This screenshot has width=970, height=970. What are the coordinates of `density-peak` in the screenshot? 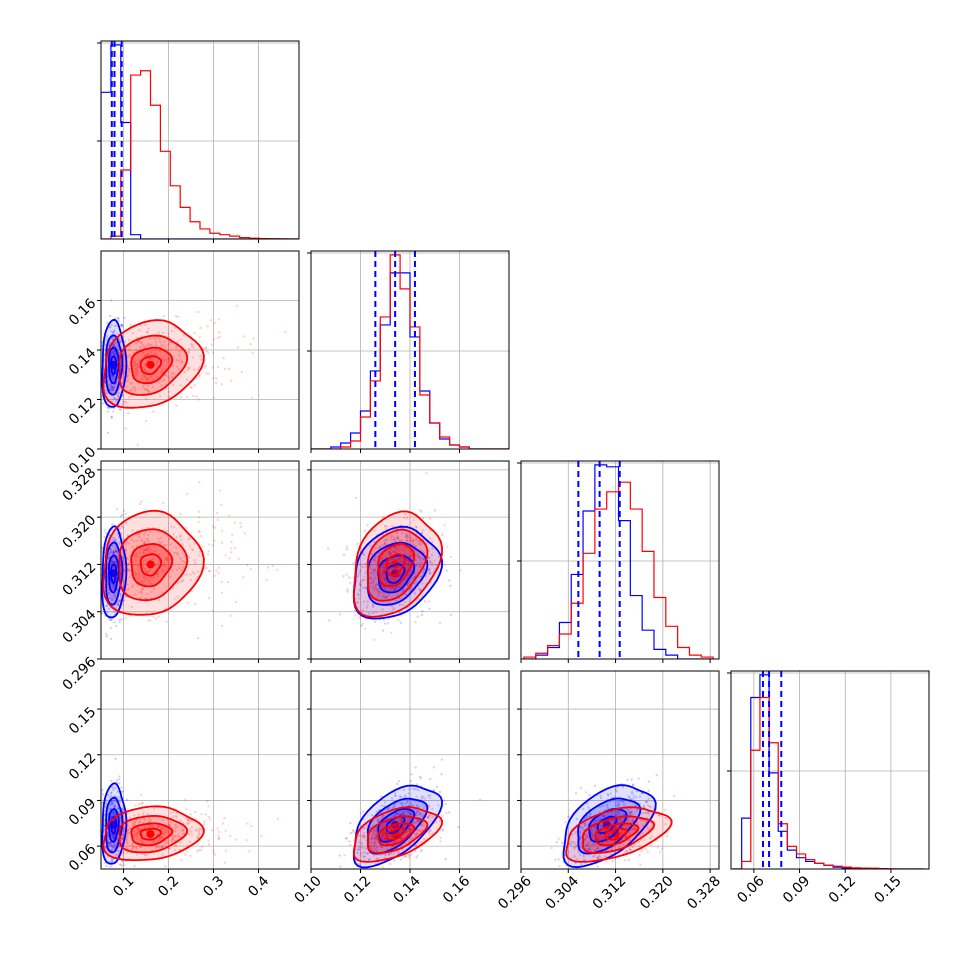 It's located at (150, 364).